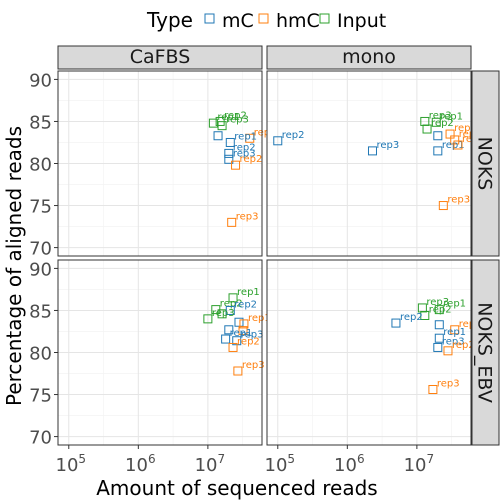 This screenshot has height=504, width=504. Describe the element at coordinates (14, 266) in the screenshot. I see `y-axis-label: Percentage of aligned reads` at that location.